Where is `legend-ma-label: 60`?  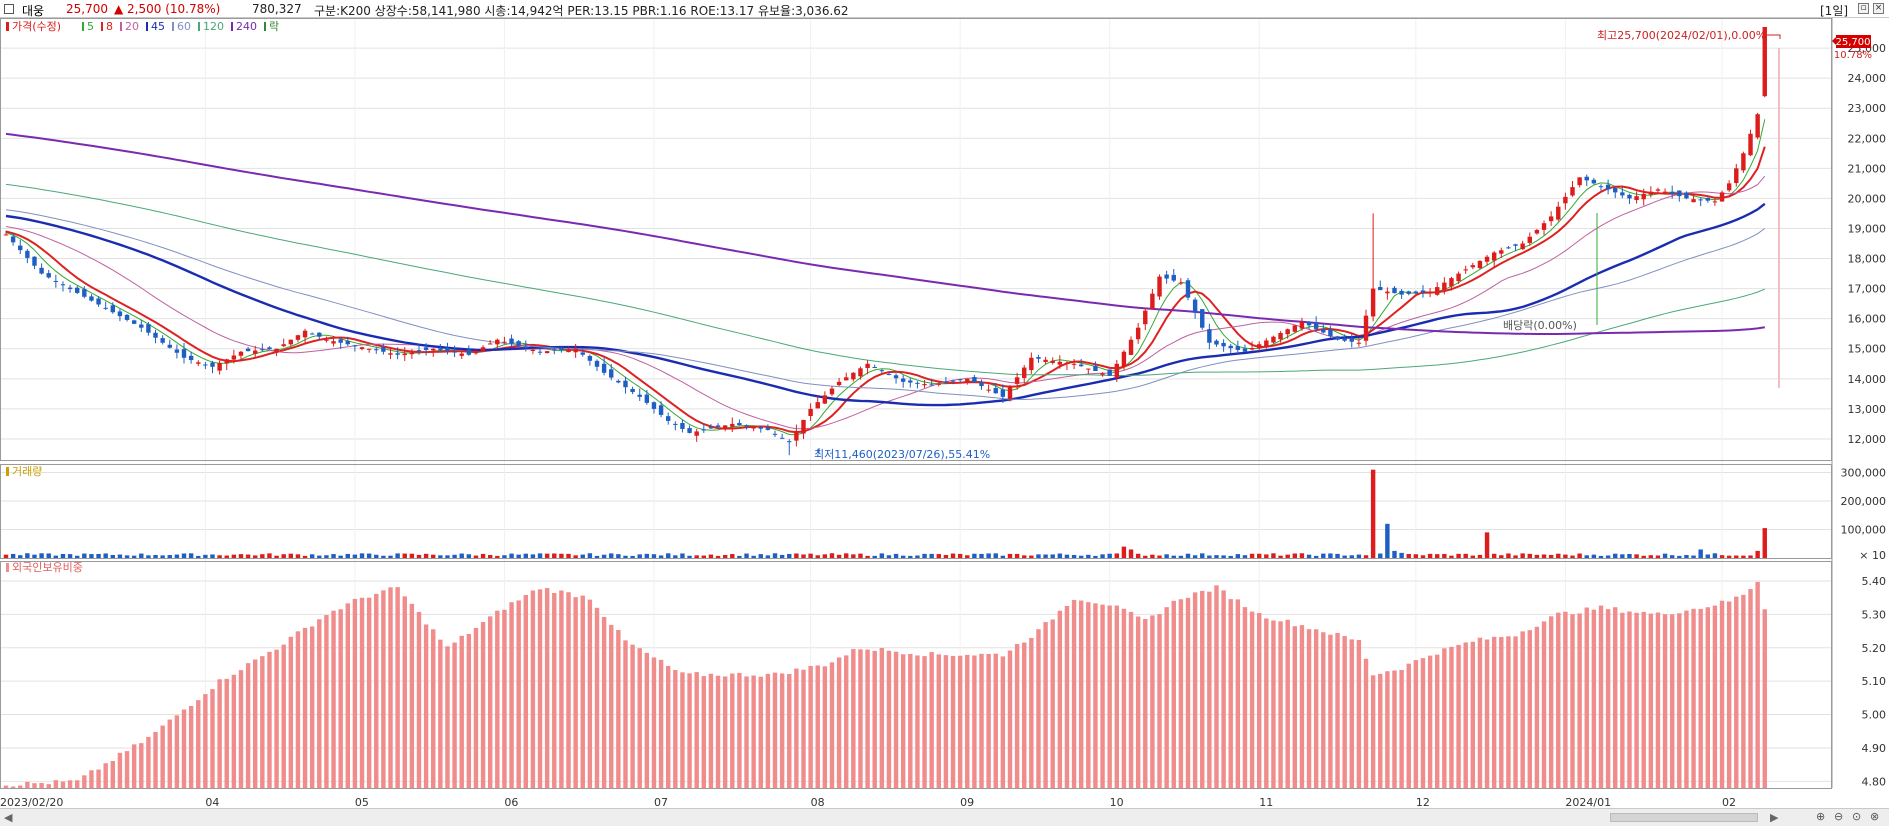 legend-ma-label: 60 is located at coordinates (184, 26).